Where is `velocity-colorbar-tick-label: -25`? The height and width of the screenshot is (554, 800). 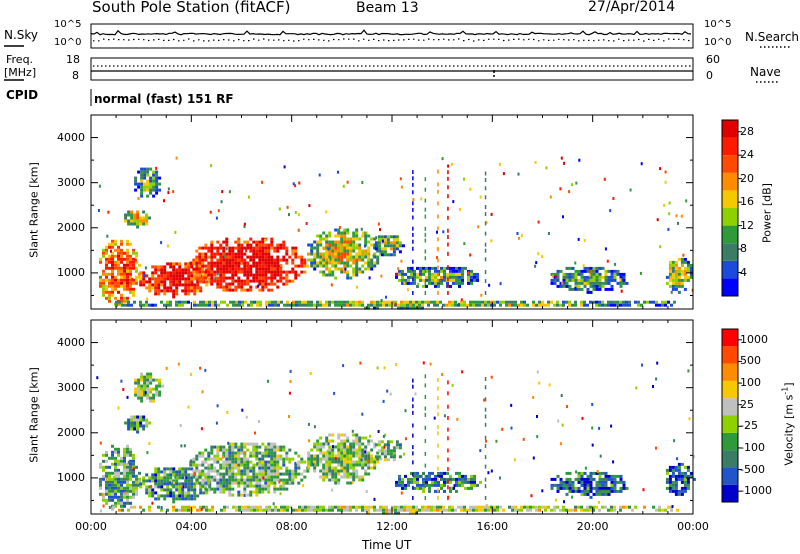
velocity-colorbar-tick-label: -25 is located at coordinates (749, 426).